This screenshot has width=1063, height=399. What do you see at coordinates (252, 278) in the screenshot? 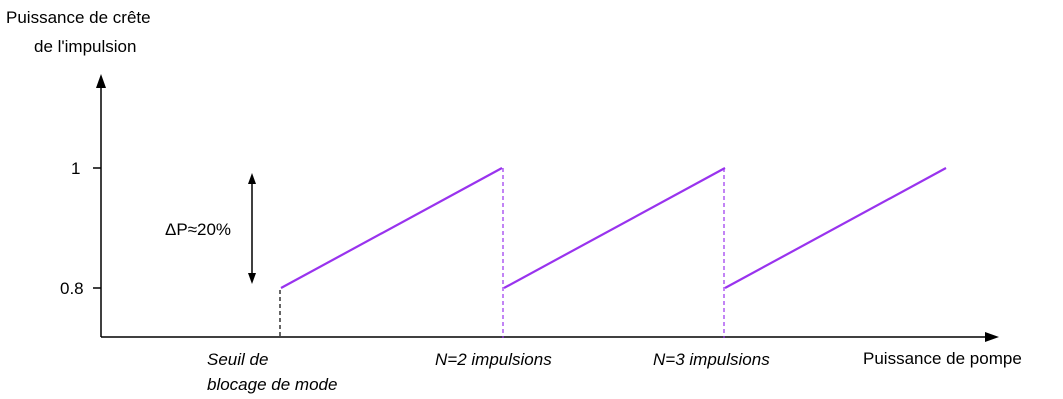
I see `delta-p-arrow-bottom` at bounding box center [252, 278].